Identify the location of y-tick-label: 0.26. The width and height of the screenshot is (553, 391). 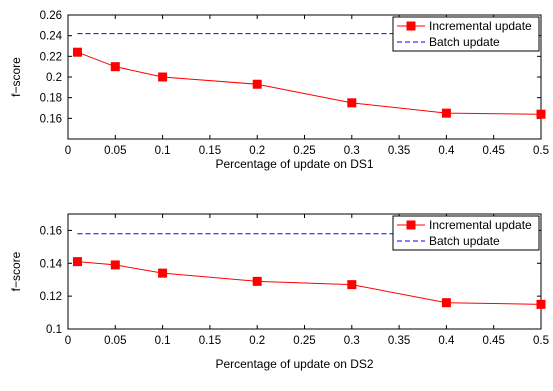
(51, 16).